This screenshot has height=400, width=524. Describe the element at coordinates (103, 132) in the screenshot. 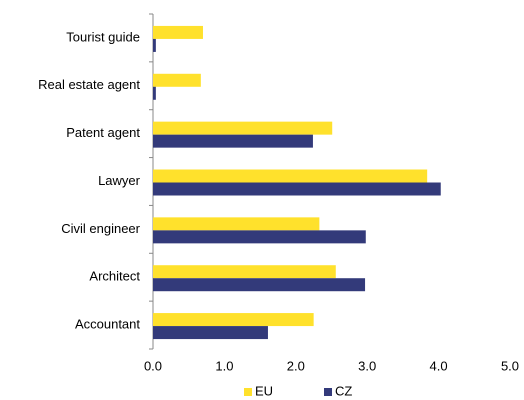

I see `y-tick-label: Patent agent` at that location.